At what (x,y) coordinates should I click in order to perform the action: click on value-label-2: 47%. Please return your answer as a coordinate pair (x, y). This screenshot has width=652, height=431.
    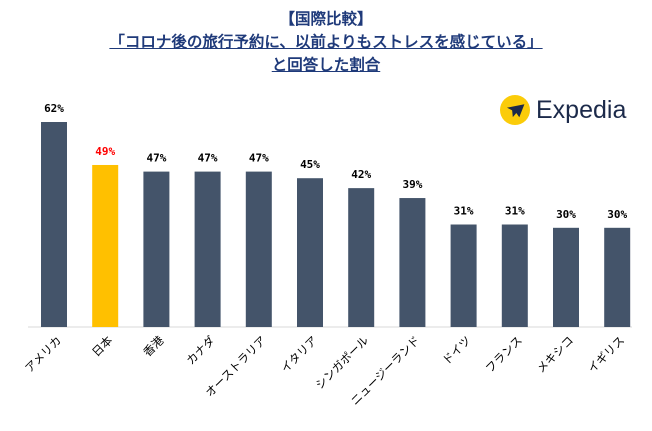
    Looking at the image, I should click on (156, 158).